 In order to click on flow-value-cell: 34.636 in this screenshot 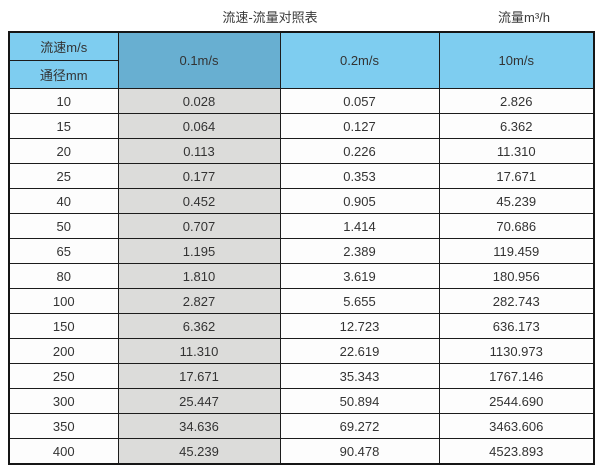, I will do `click(199, 426)`.